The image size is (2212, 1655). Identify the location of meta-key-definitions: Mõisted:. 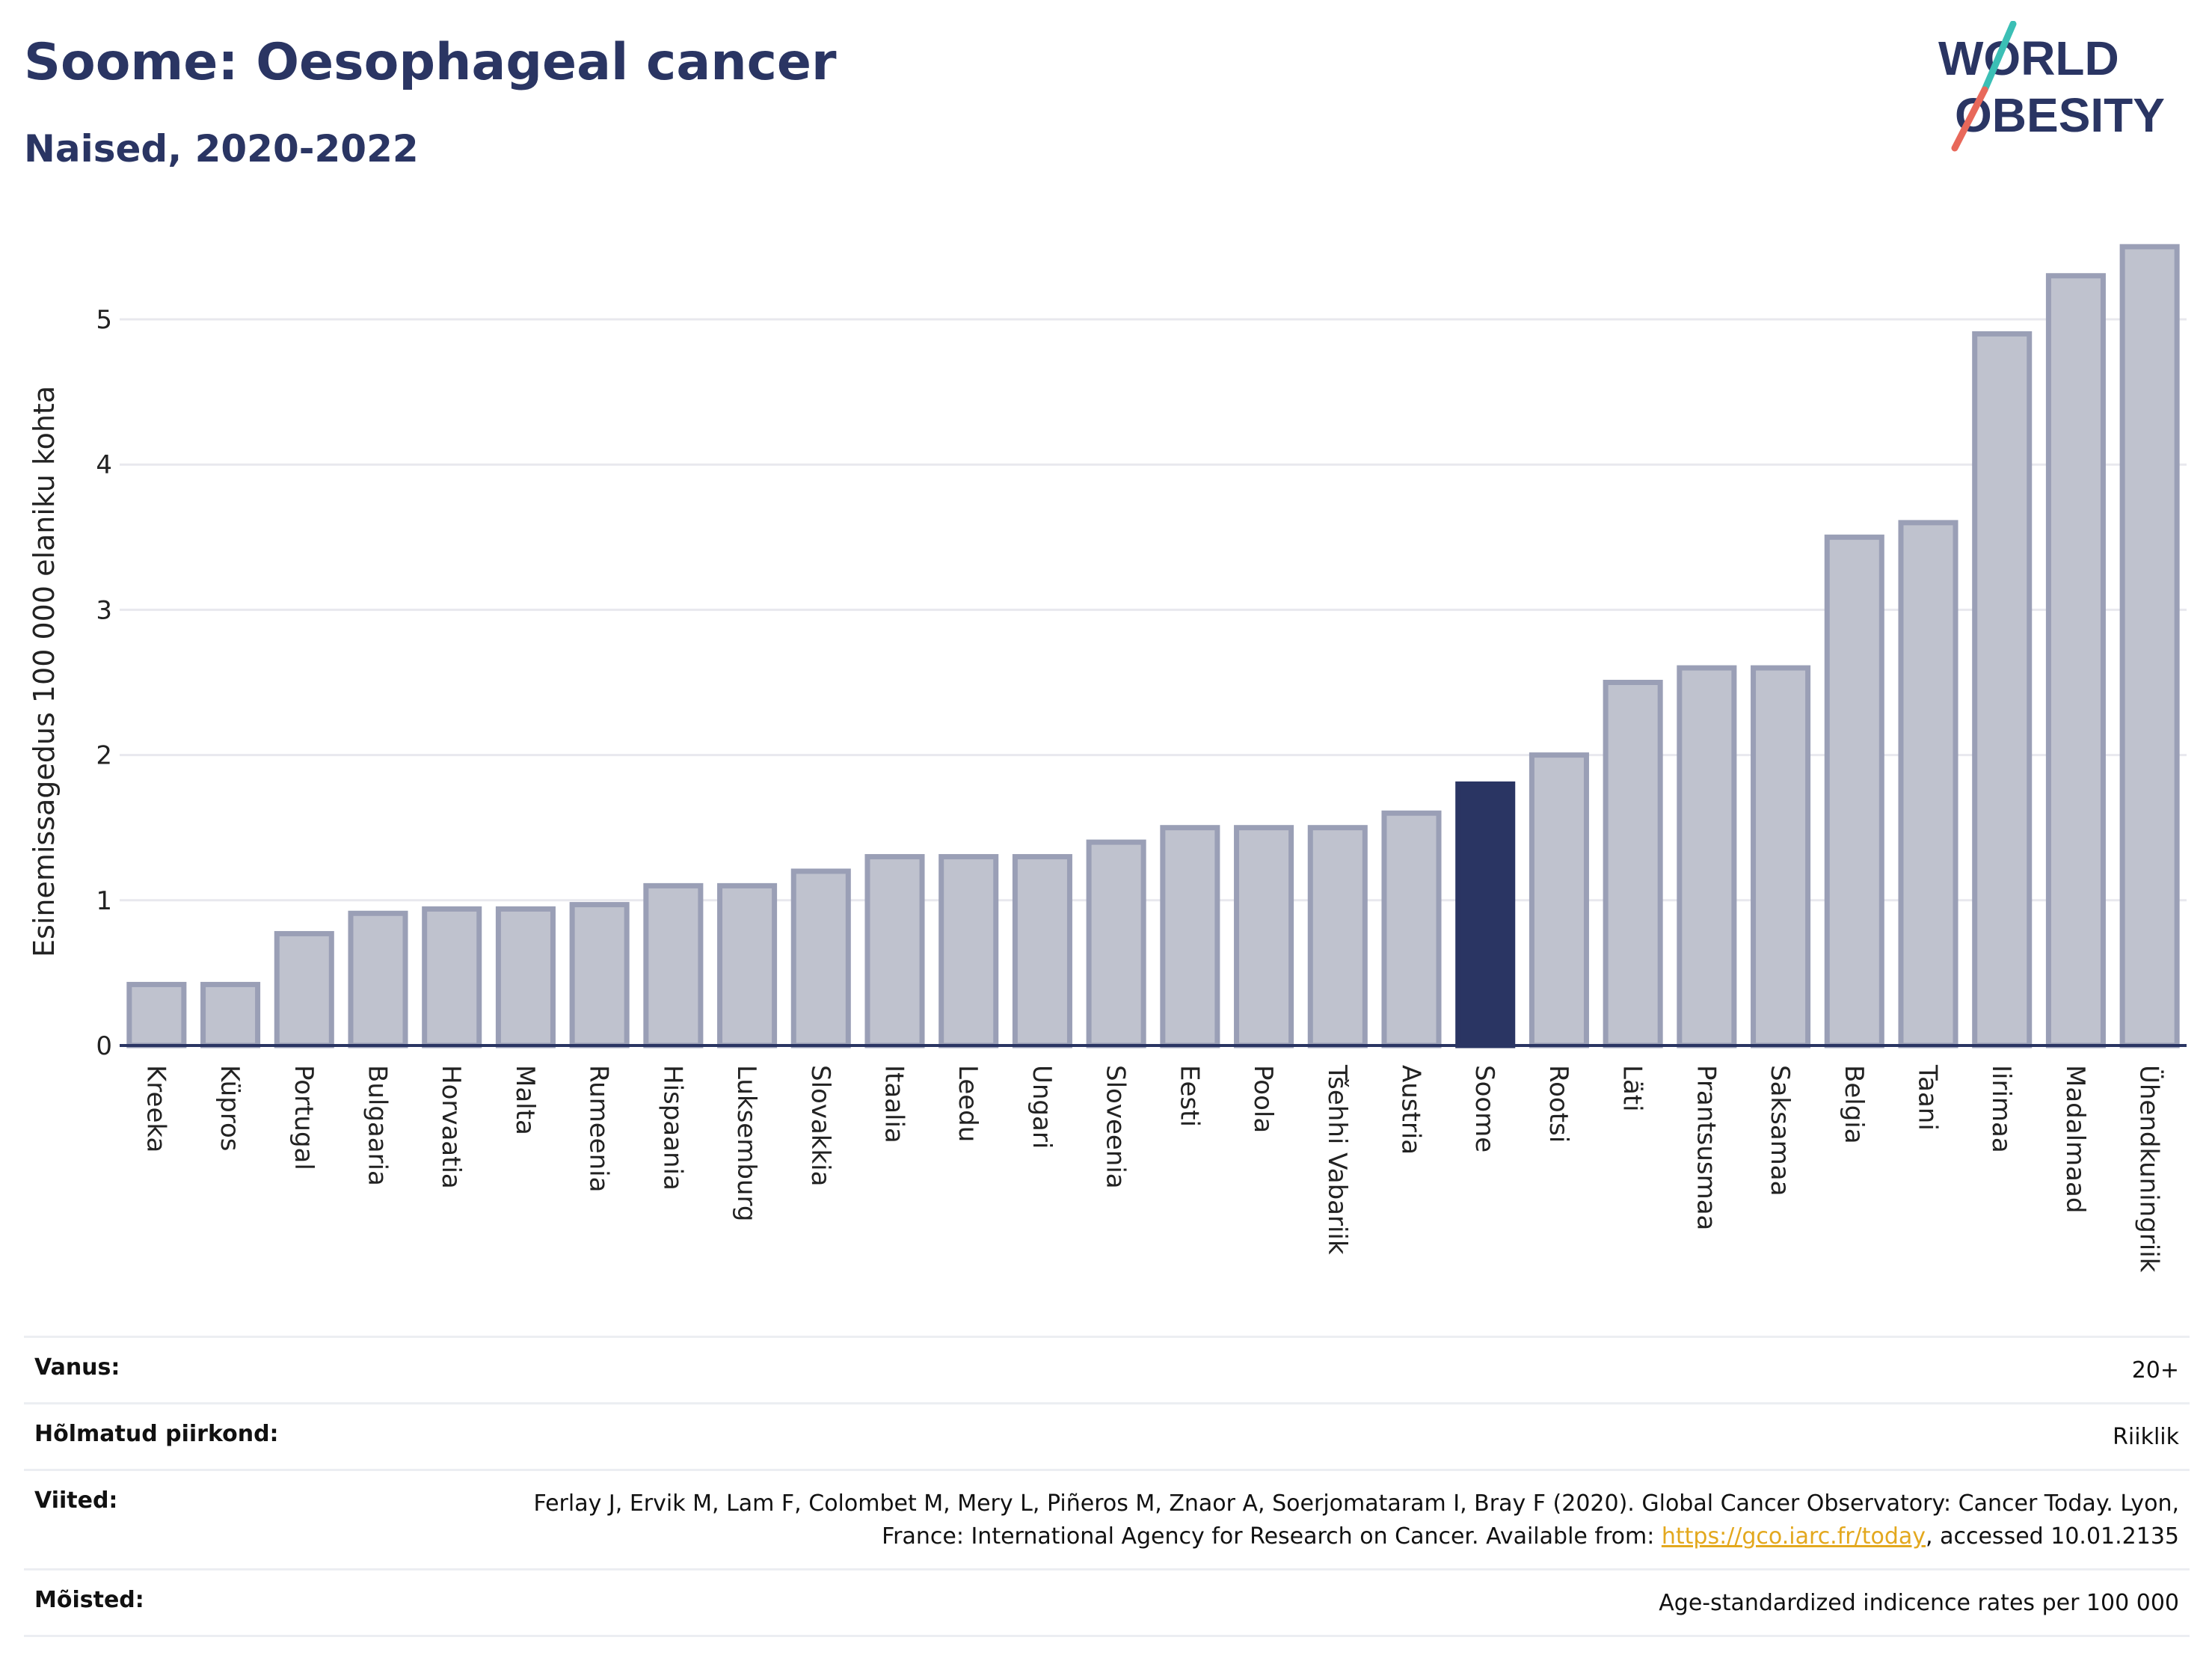
(89, 1600).